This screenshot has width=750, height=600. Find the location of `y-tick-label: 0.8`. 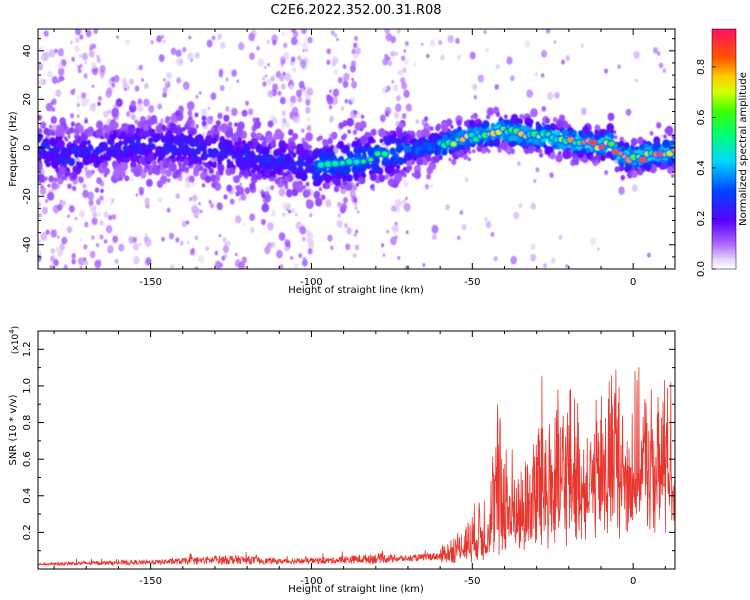

y-tick-label: 0.8 is located at coordinates (27, 423).